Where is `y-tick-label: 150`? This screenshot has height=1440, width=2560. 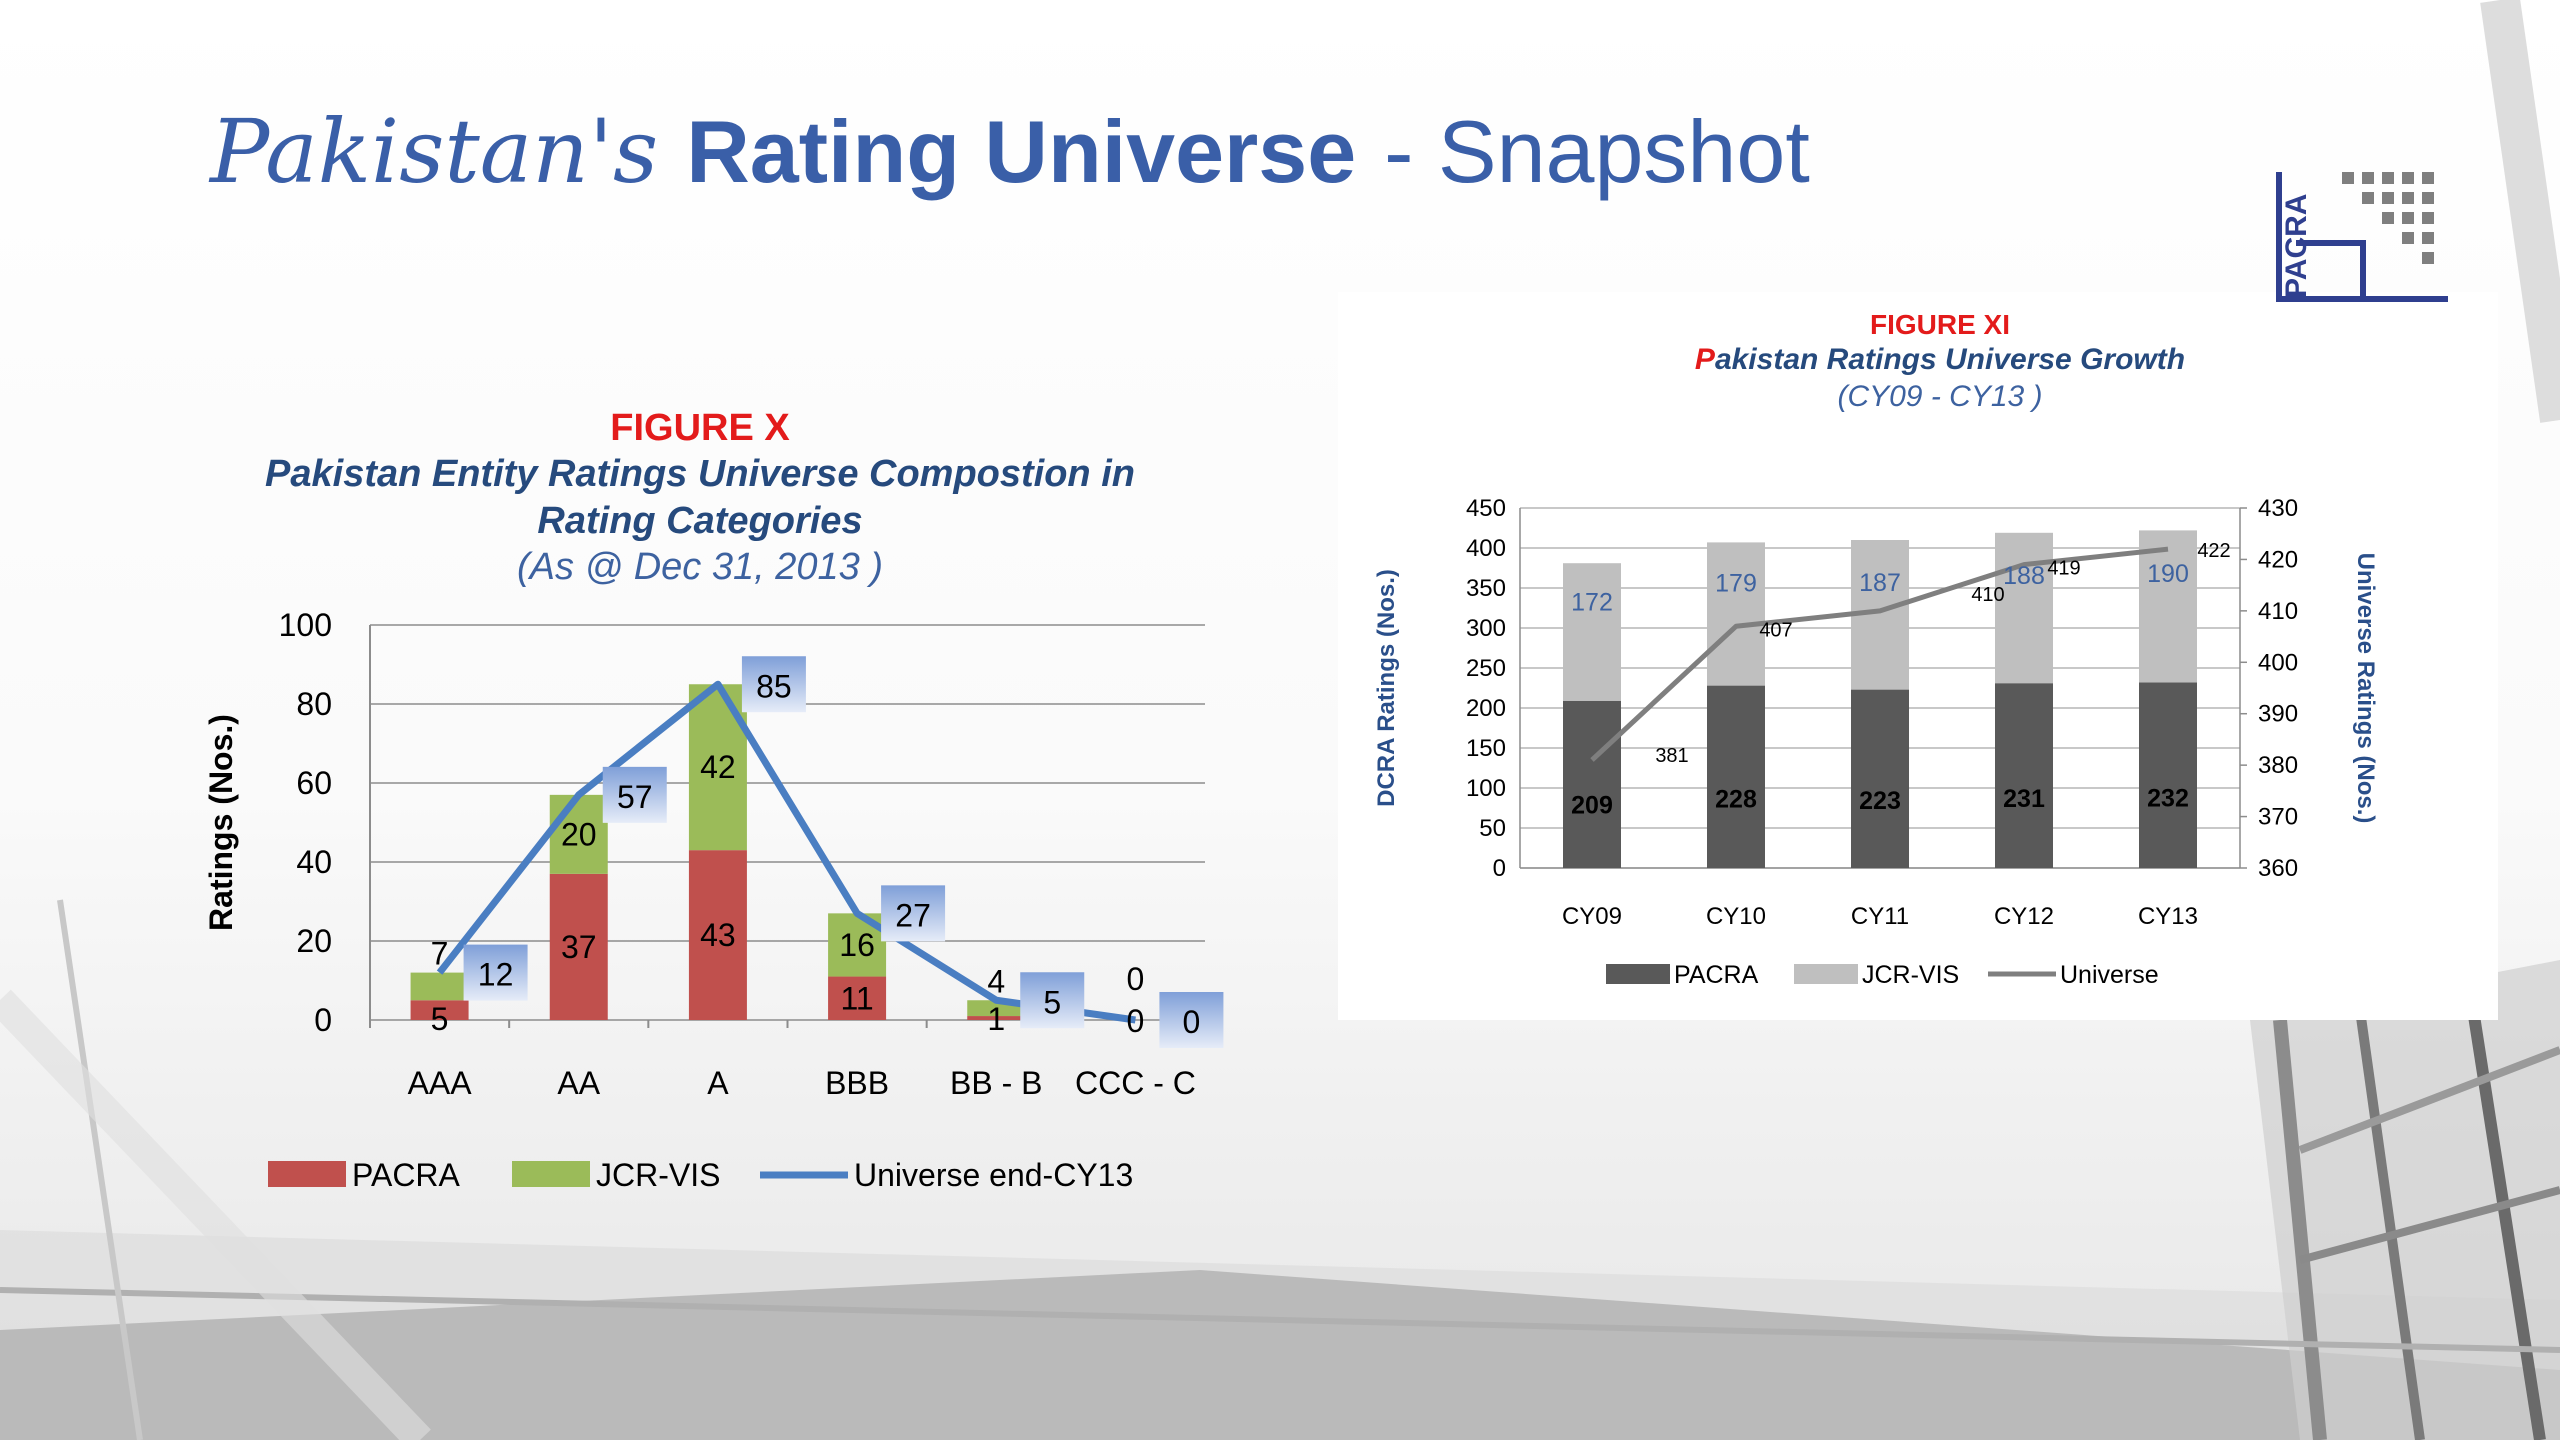
y-tick-label: 150 is located at coordinates (1486, 748).